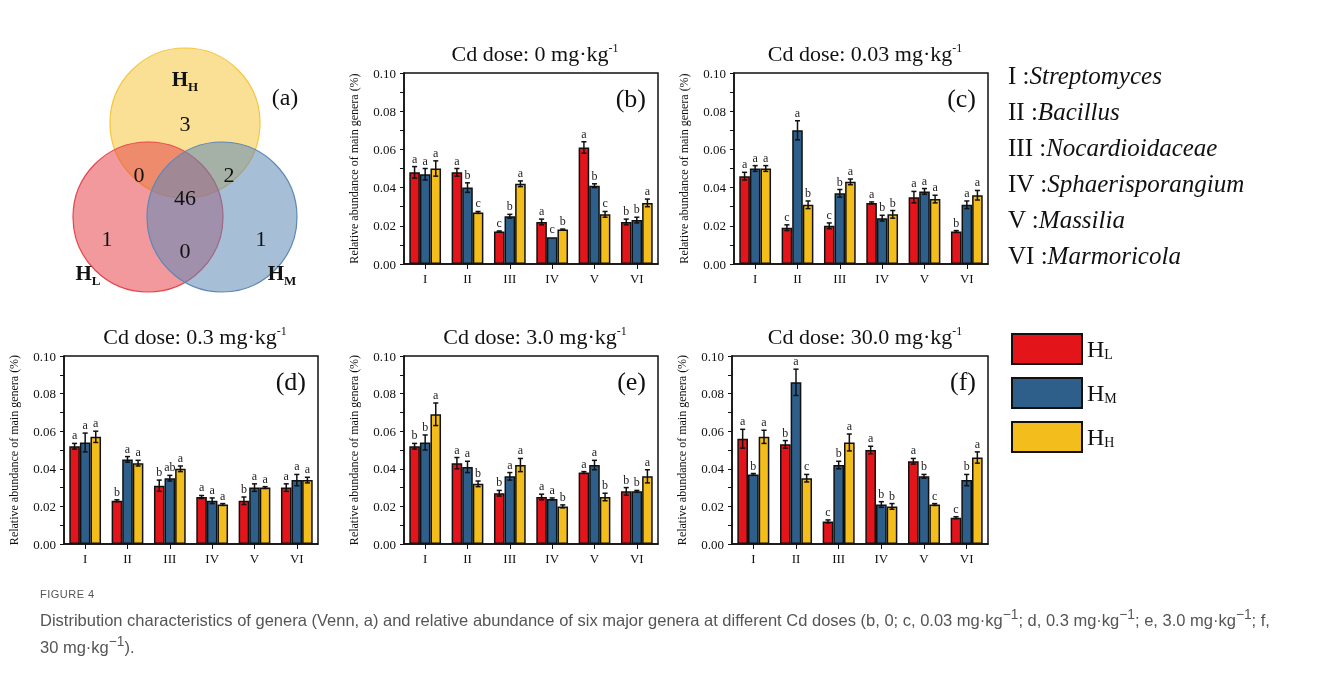 The width and height of the screenshot is (1321, 693). Describe the element at coordinates (285, 97) in the screenshot. I see `text: (a)` at that location.